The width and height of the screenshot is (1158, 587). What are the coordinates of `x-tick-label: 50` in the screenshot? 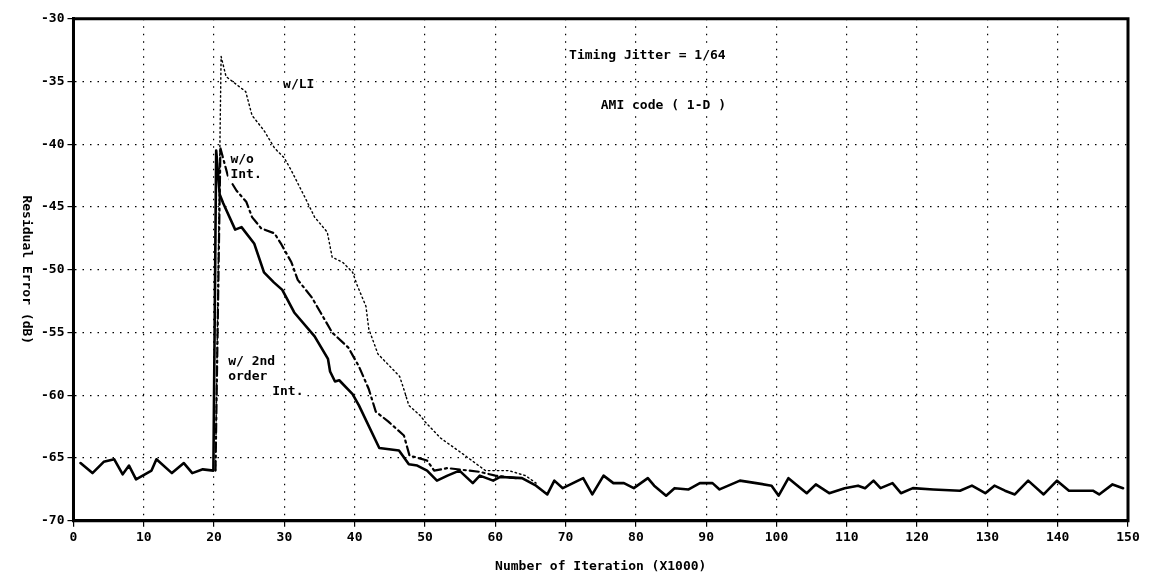 It's located at (425, 536).